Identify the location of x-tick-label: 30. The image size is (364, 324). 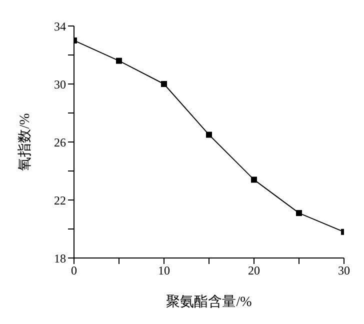
(344, 271).